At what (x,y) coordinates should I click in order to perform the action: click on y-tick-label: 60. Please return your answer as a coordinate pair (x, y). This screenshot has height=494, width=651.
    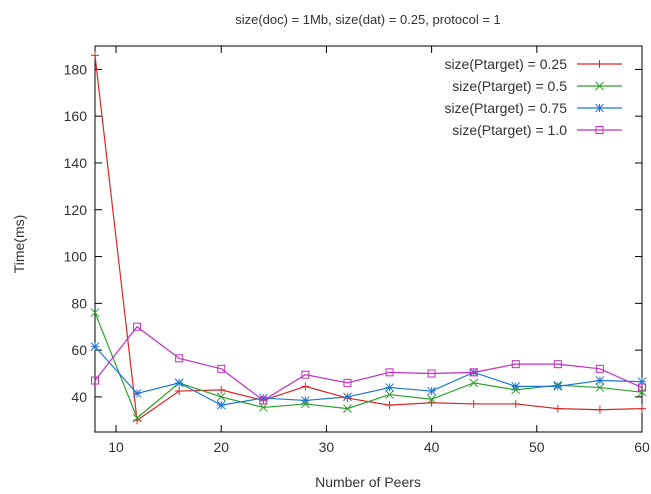
    Looking at the image, I should click on (79, 350).